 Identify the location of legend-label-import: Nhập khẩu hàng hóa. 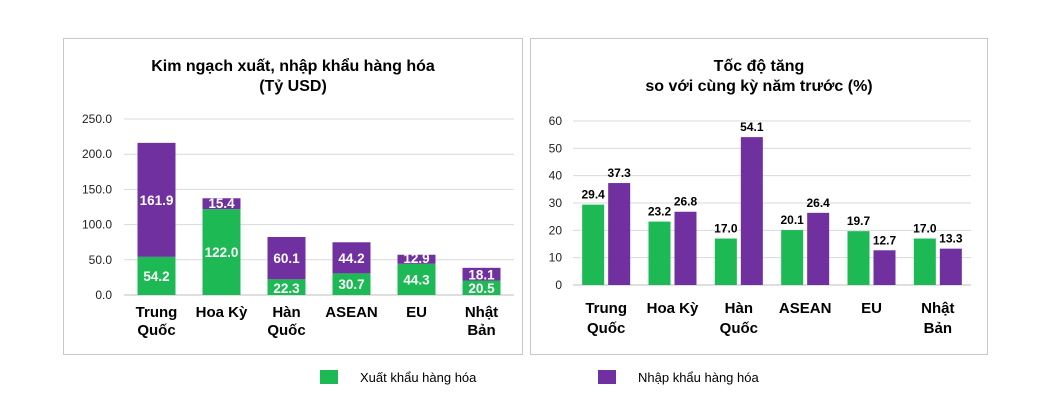
(698, 377).